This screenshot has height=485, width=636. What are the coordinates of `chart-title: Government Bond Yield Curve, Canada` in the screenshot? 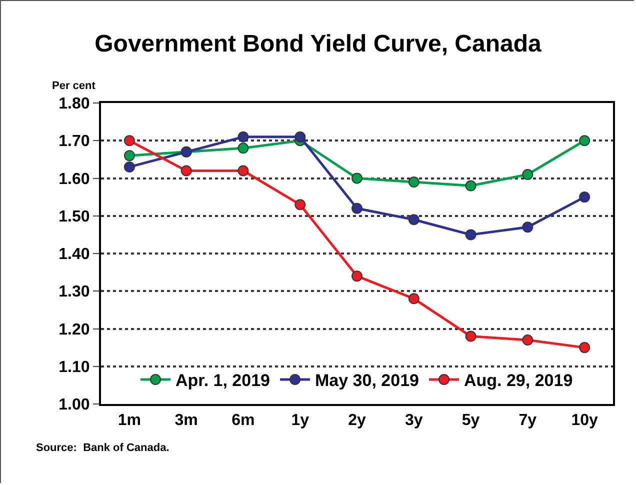 It's located at (318, 44).